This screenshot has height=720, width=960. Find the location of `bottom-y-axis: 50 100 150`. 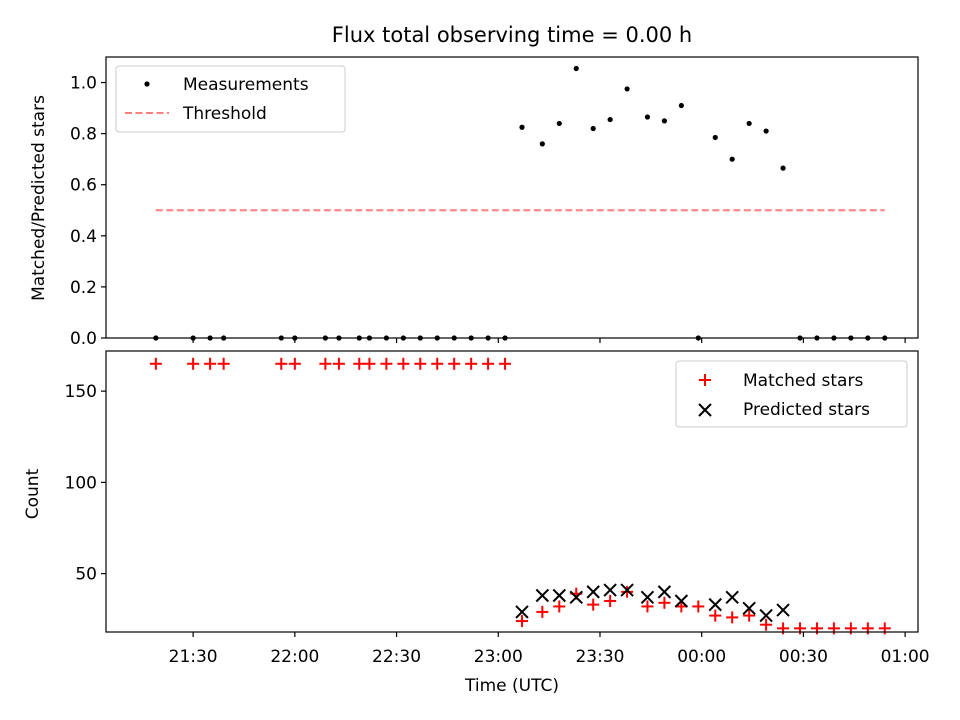

bottom-y-axis: 50 100 150 is located at coordinates (85, 483).